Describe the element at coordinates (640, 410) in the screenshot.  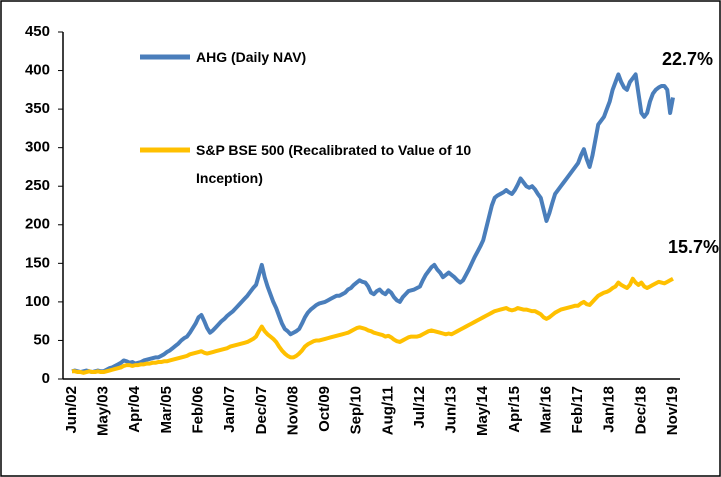
I see `x-tick-label: Dec/18` at that location.